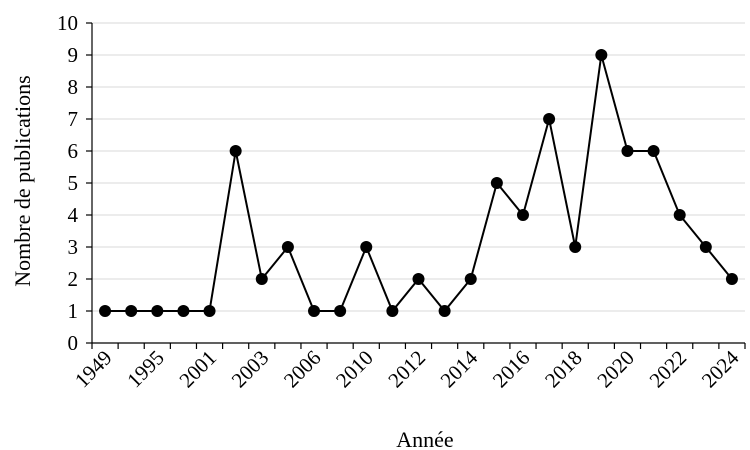  Describe the element at coordinates (73, 183) in the screenshot. I see `y-tick-label: 5` at that location.